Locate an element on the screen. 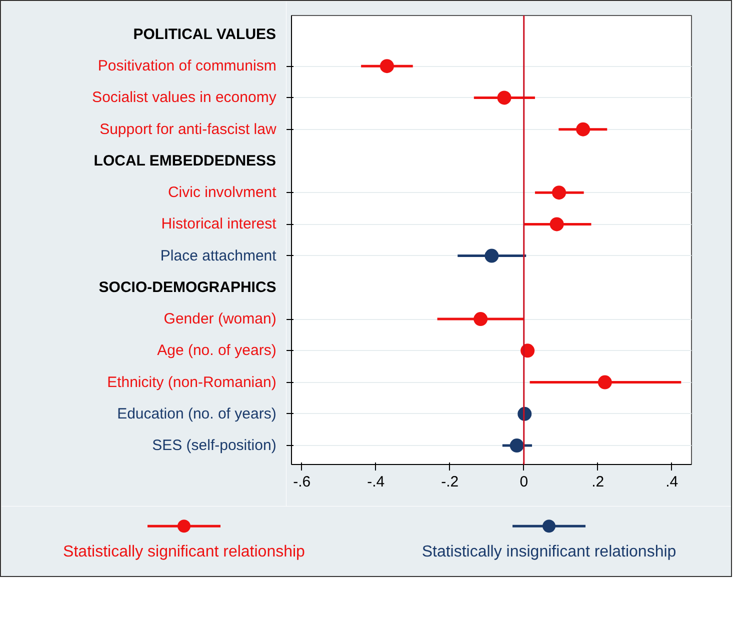 The width and height of the screenshot is (737, 625). y-tick-label: Positivation of communism is located at coordinates (187, 66).